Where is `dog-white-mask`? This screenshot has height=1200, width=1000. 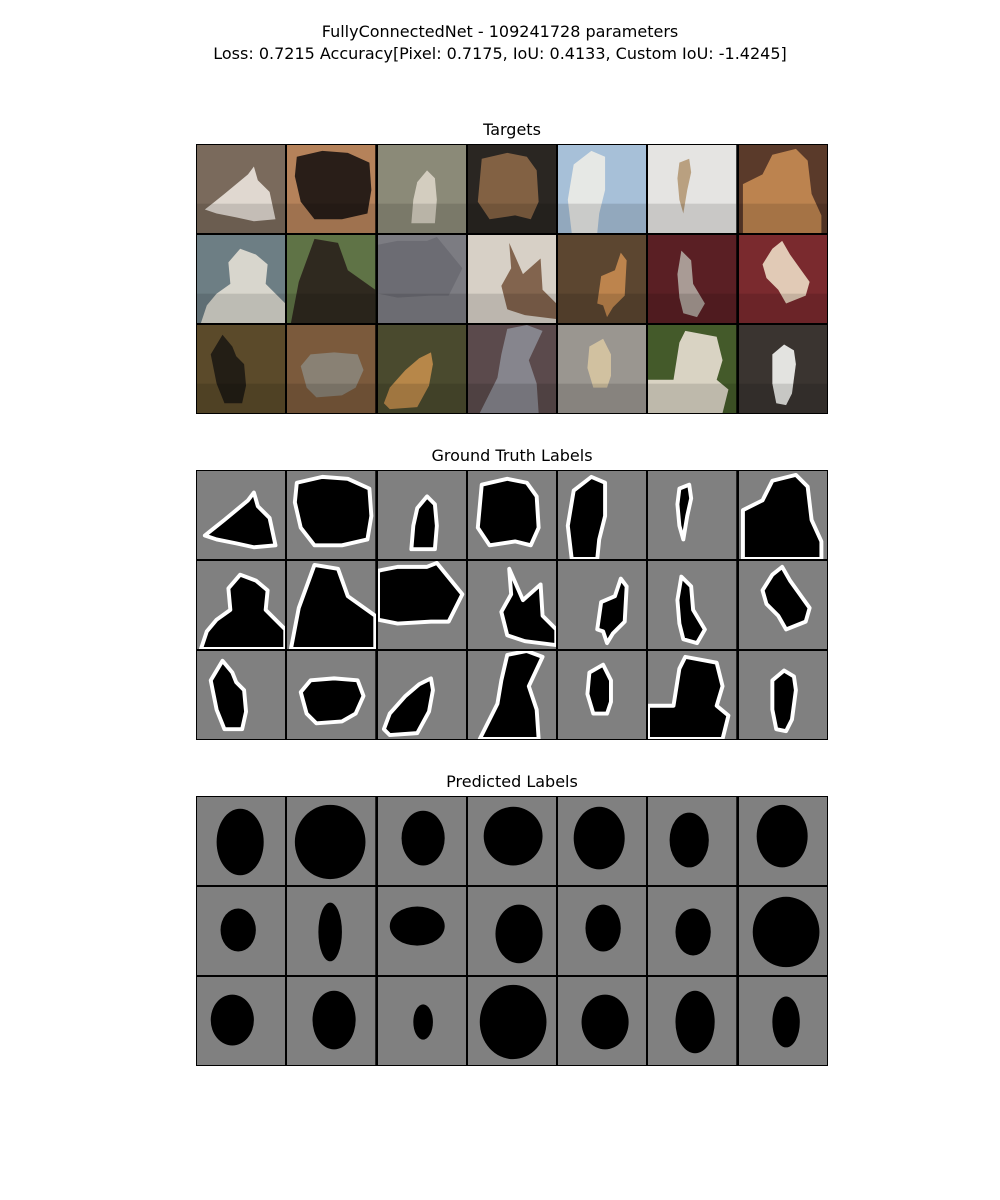 dog-white-mask is located at coordinates (784, 701).